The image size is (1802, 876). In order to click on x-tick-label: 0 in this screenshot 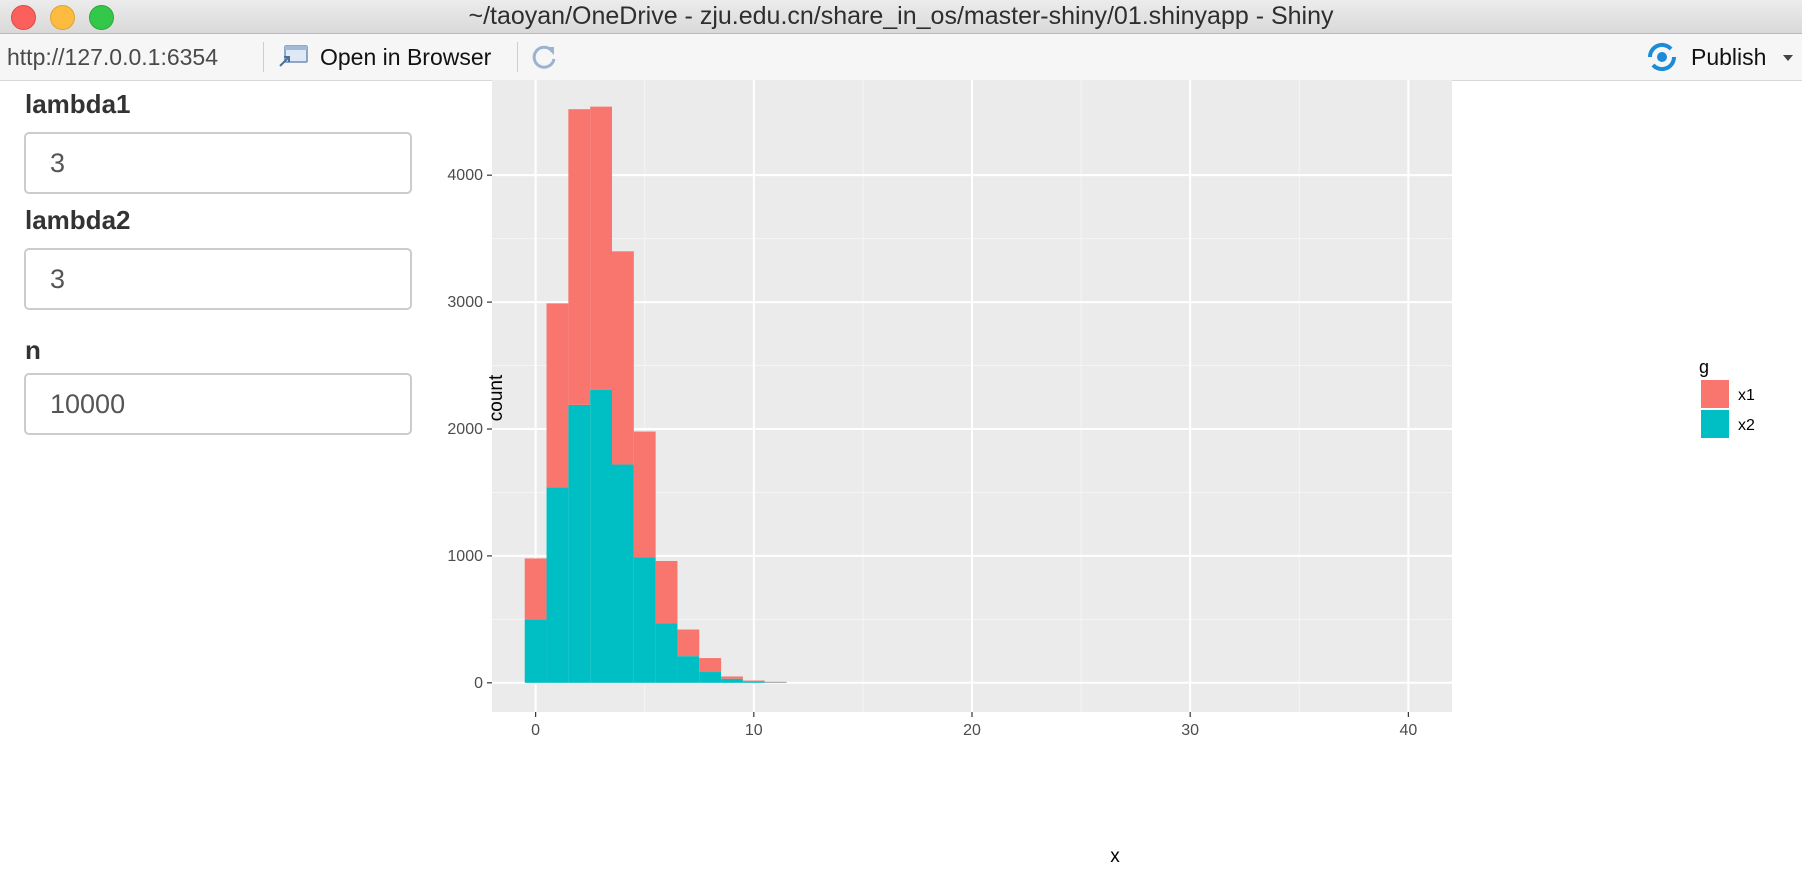, I will do `click(535, 730)`.